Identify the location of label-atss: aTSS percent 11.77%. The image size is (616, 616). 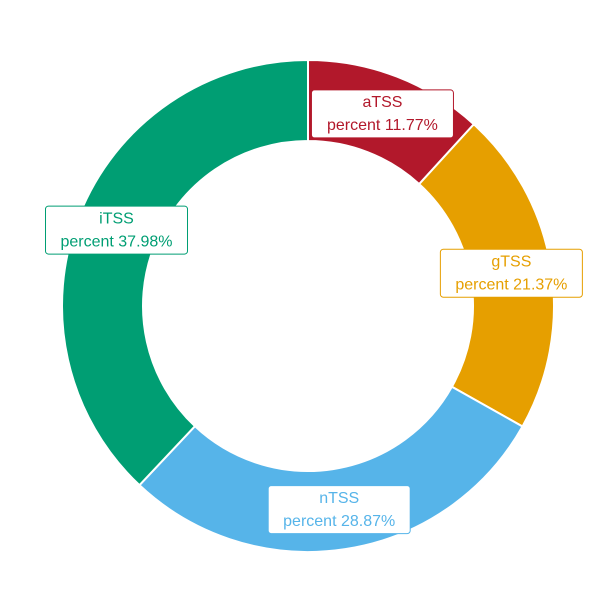
(382, 114).